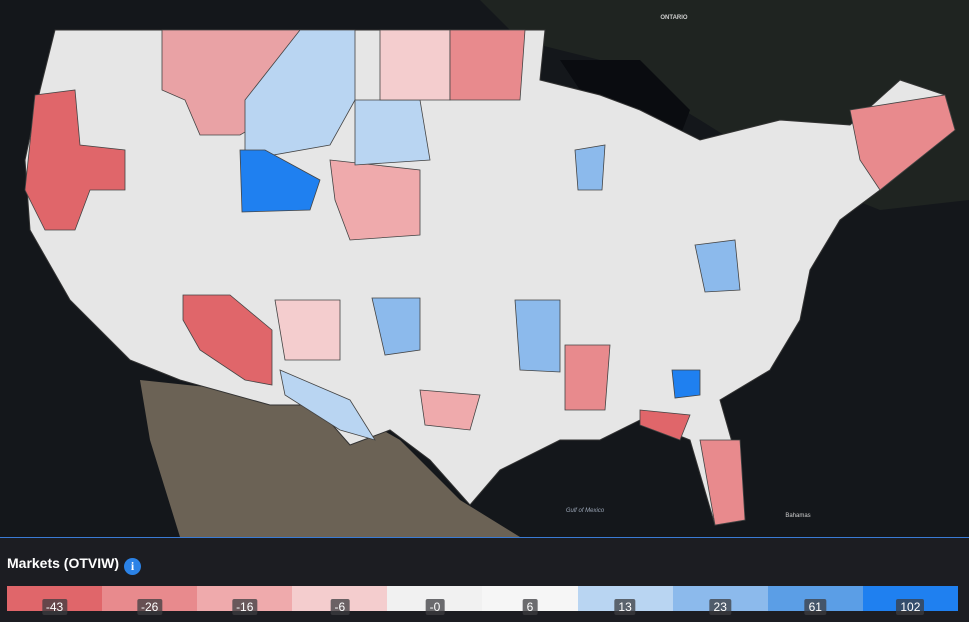 The width and height of the screenshot is (969, 622). I want to click on legend-label: 102, so click(910, 607).